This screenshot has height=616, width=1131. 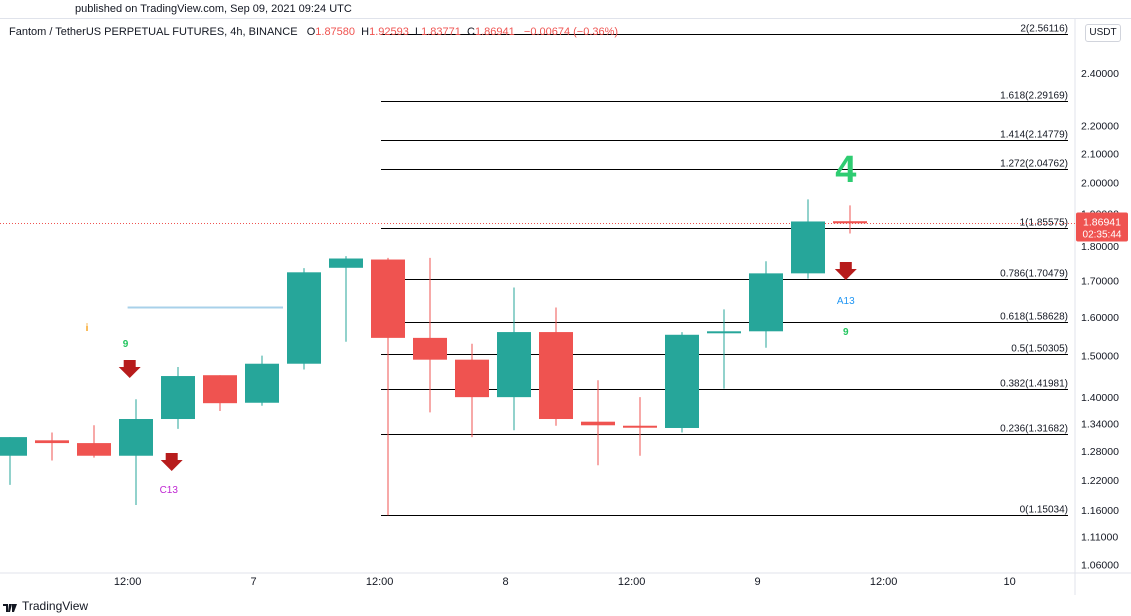 I want to click on y-tick-label: 1.28000, so click(x=1100, y=452).